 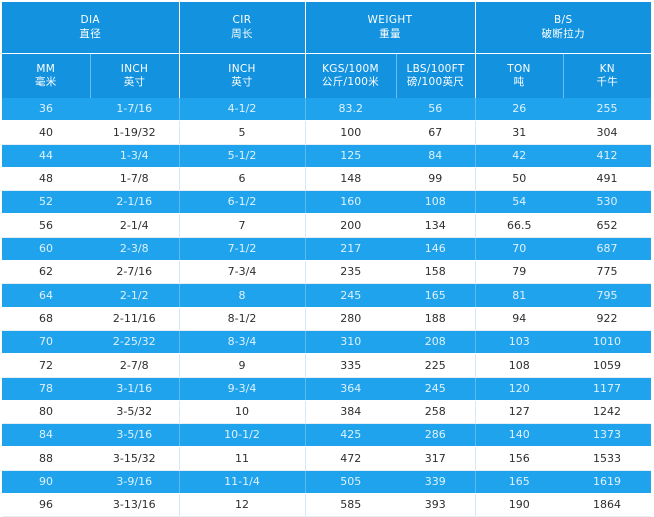 I want to click on cir-inch-cell: 10-1/2, so click(x=242, y=435).